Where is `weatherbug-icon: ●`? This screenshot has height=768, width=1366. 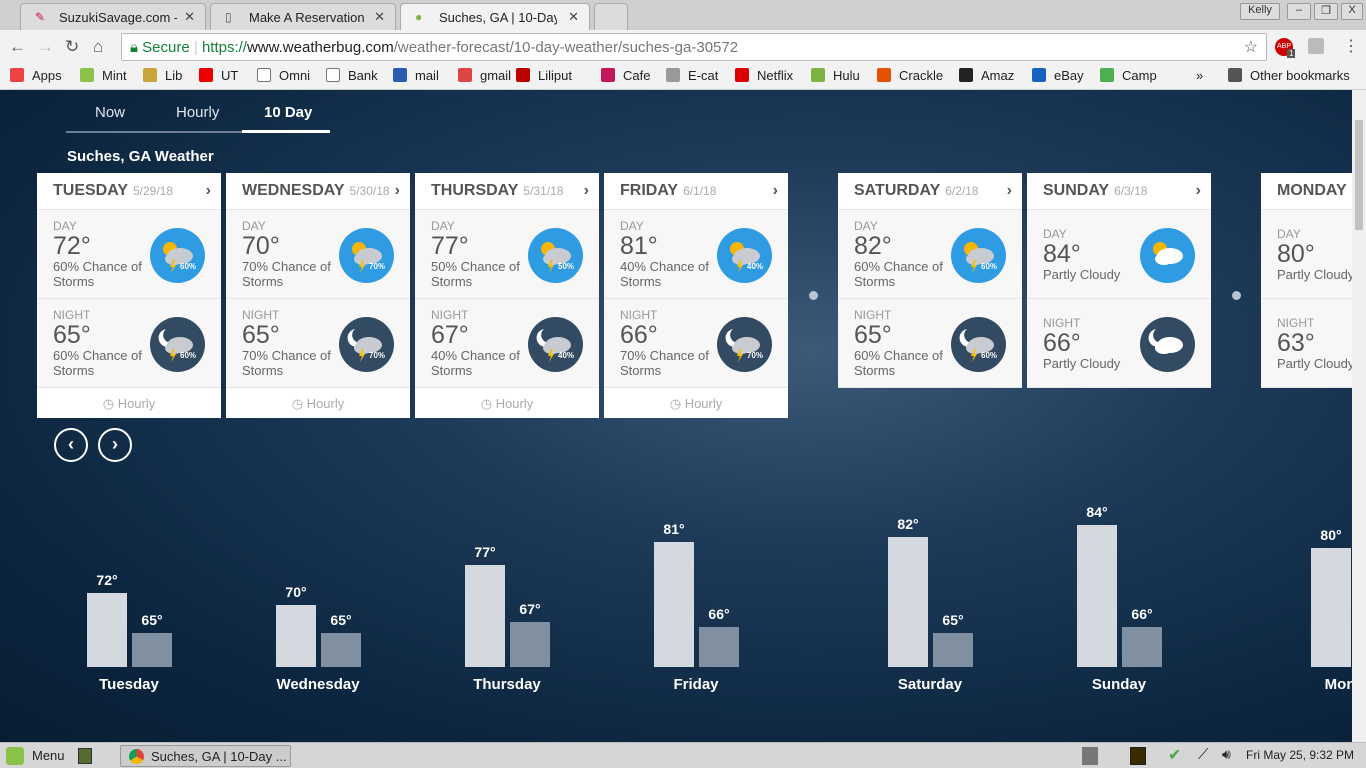
weatherbug-icon: ● is located at coordinates (419, 17).